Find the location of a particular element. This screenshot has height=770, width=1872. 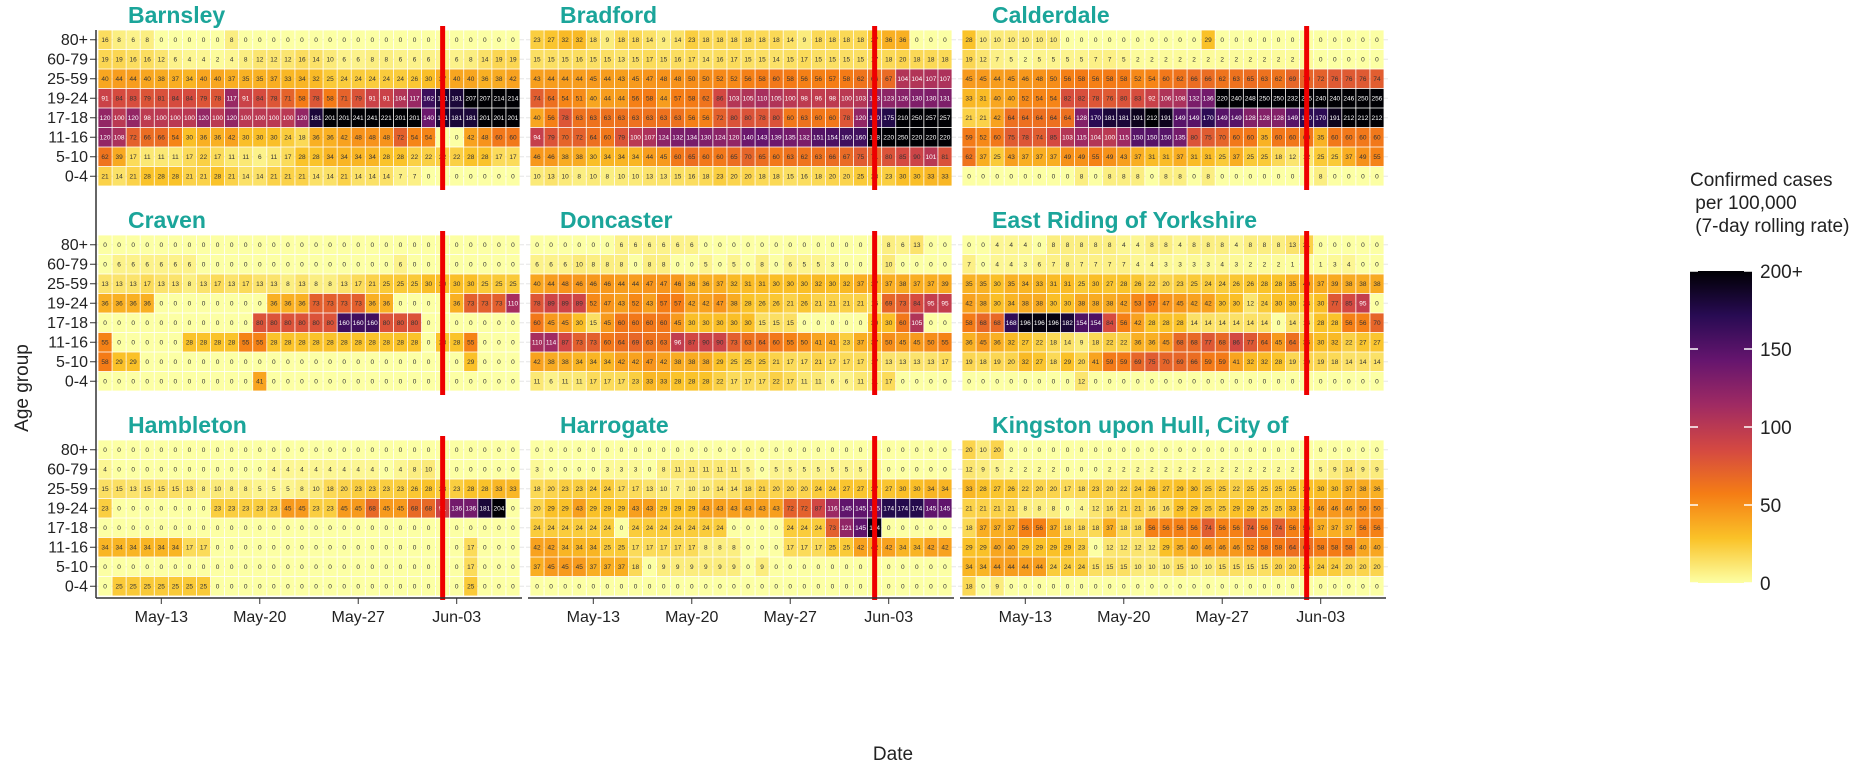

cell-value-label: 27 is located at coordinates (1166, 489).